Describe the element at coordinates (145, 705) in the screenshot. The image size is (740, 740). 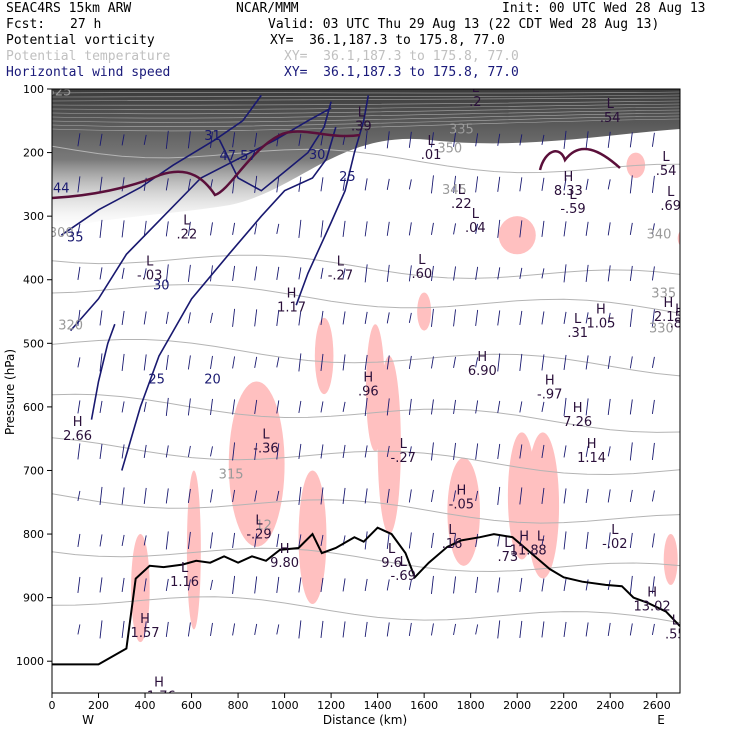
I see `x-tick-label: 400` at that location.